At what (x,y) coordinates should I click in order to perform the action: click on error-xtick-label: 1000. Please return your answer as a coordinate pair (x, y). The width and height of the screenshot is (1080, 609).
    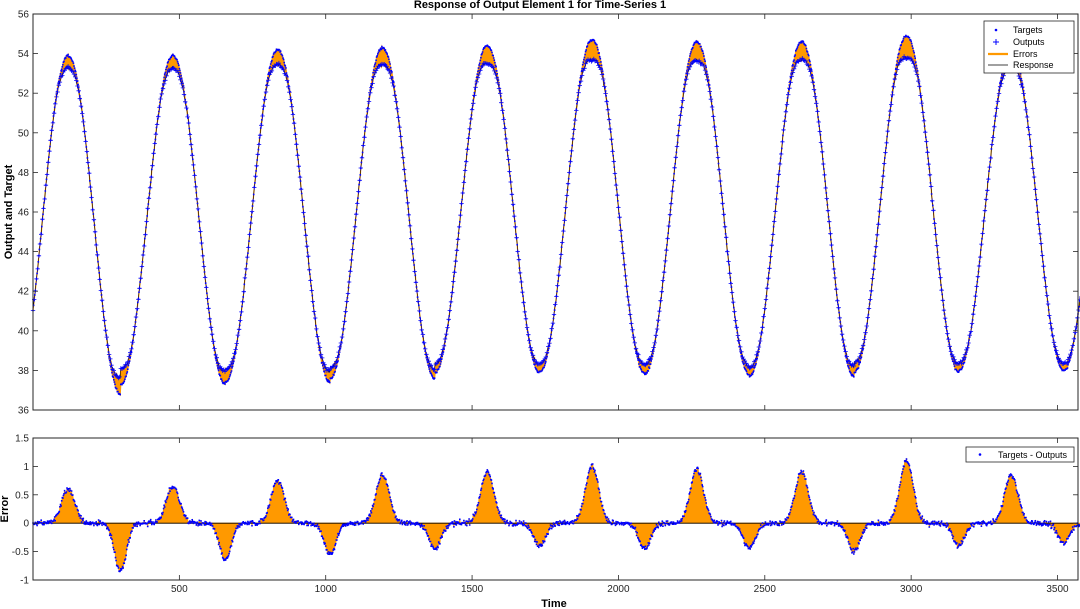
    Looking at the image, I should click on (326, 589).